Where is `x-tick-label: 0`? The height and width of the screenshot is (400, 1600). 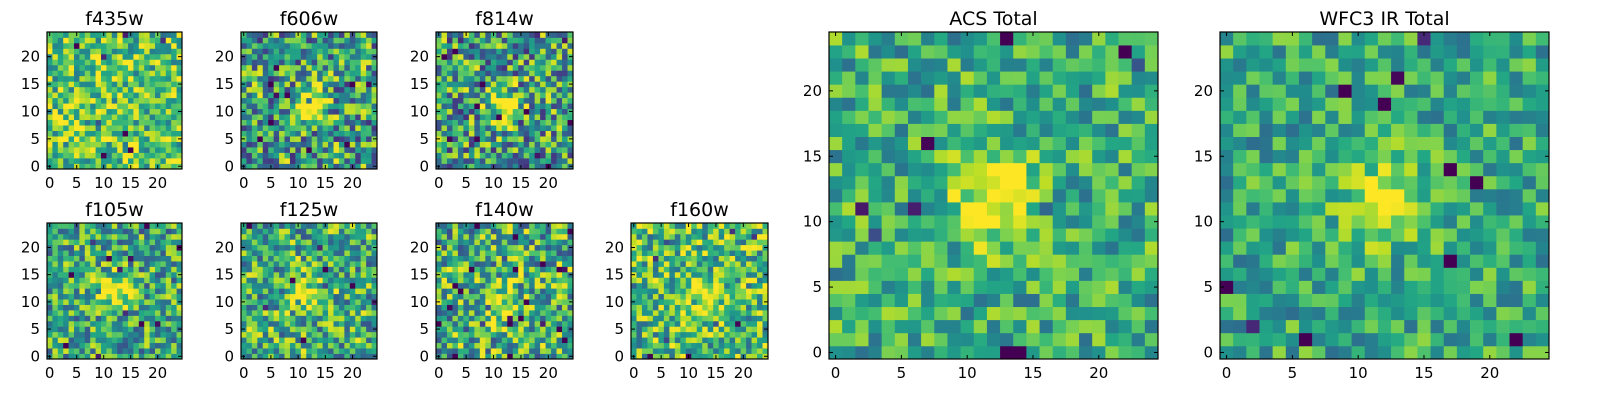
x-tick-label: 0 is located at coordinates (50, 373).